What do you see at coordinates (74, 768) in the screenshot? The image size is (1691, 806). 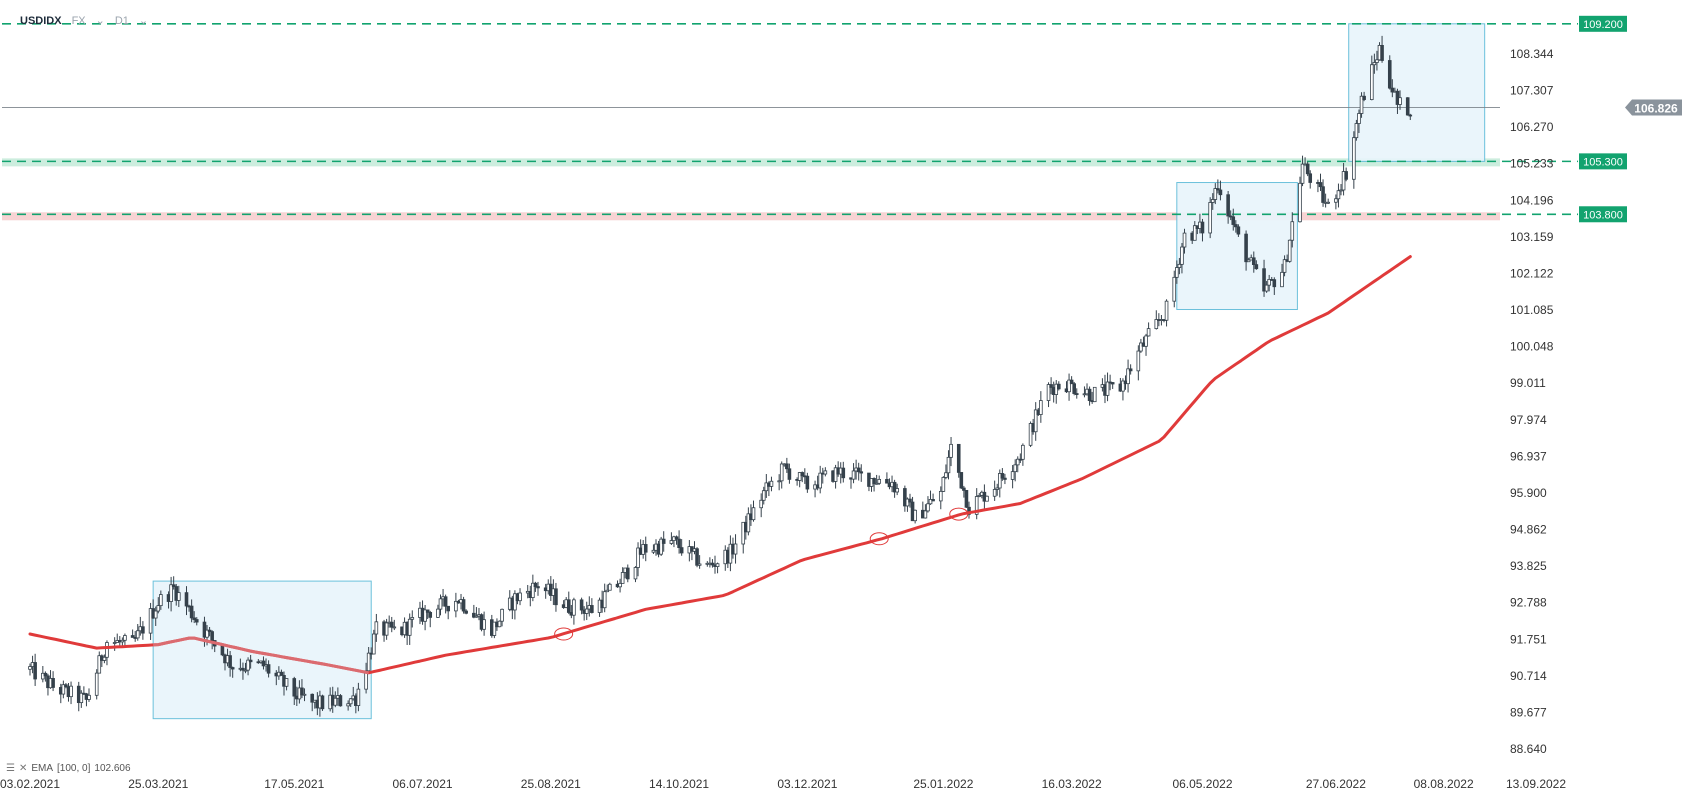 I see `indicator-params: [100, 0]` at bounding box center [74, 768].